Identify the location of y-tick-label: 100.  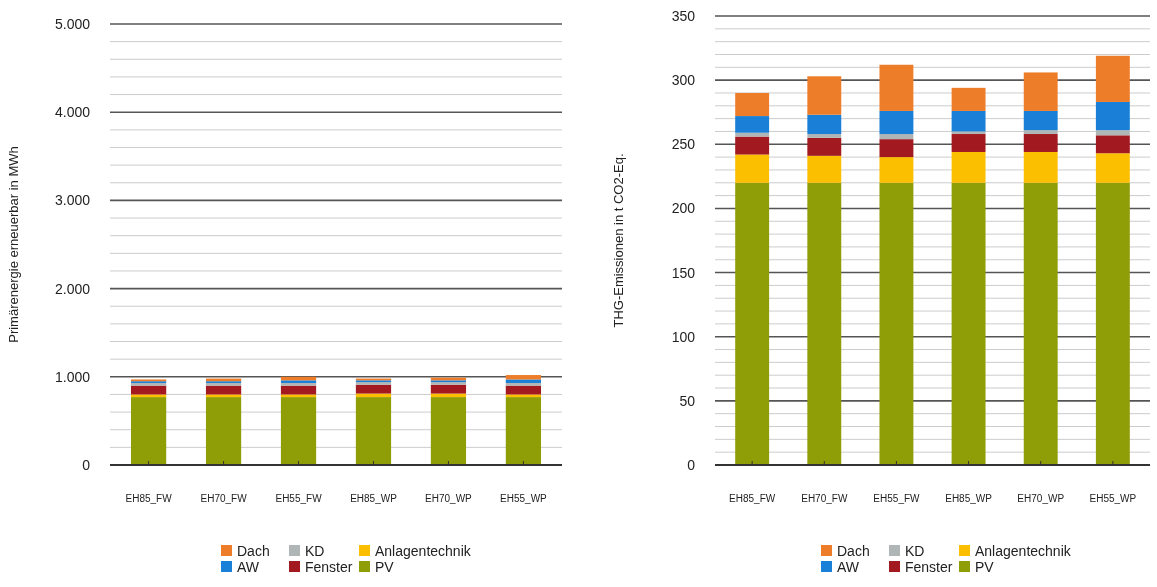
(683, 336).